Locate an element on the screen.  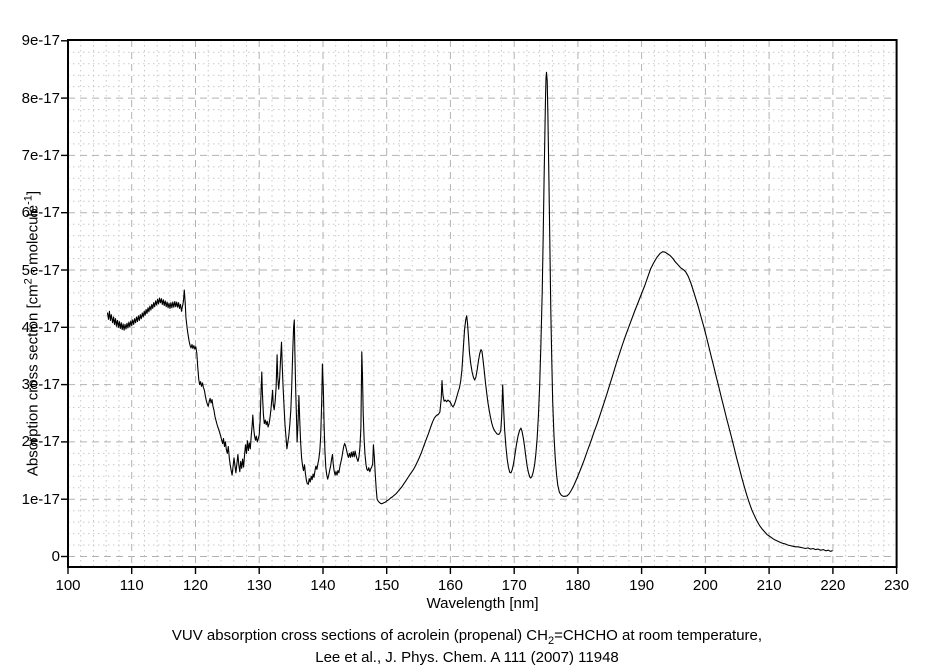
y-tick-label: 7e-17 is located at coordinates (40, 155).